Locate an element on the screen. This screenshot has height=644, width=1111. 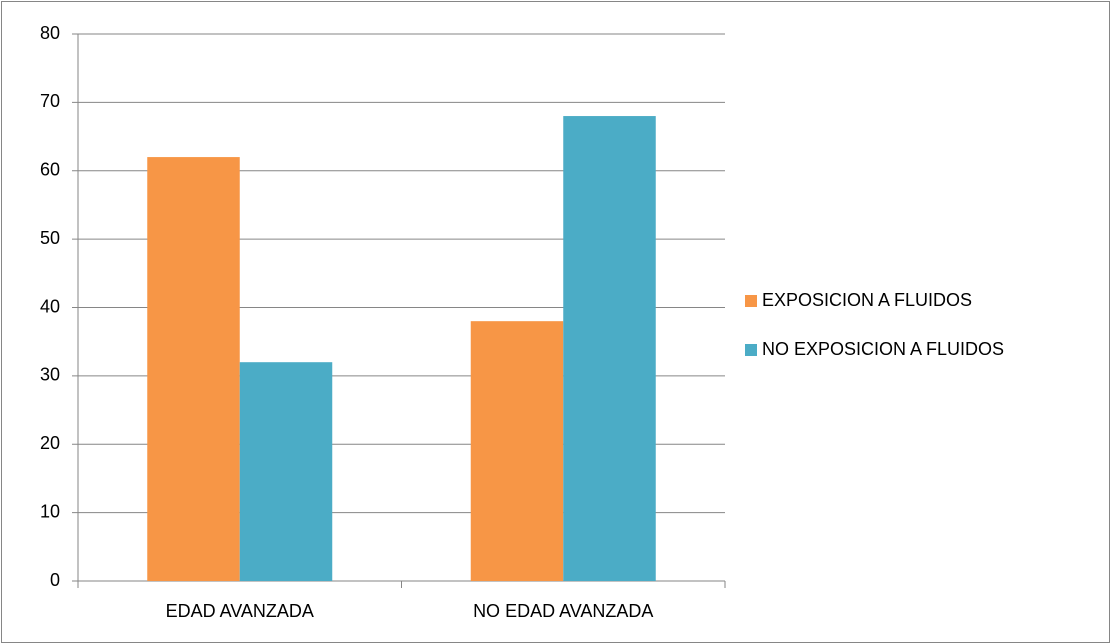
legend-label: NO EXPOSICION A FLUIDOS is located at coordinates (883, 349).